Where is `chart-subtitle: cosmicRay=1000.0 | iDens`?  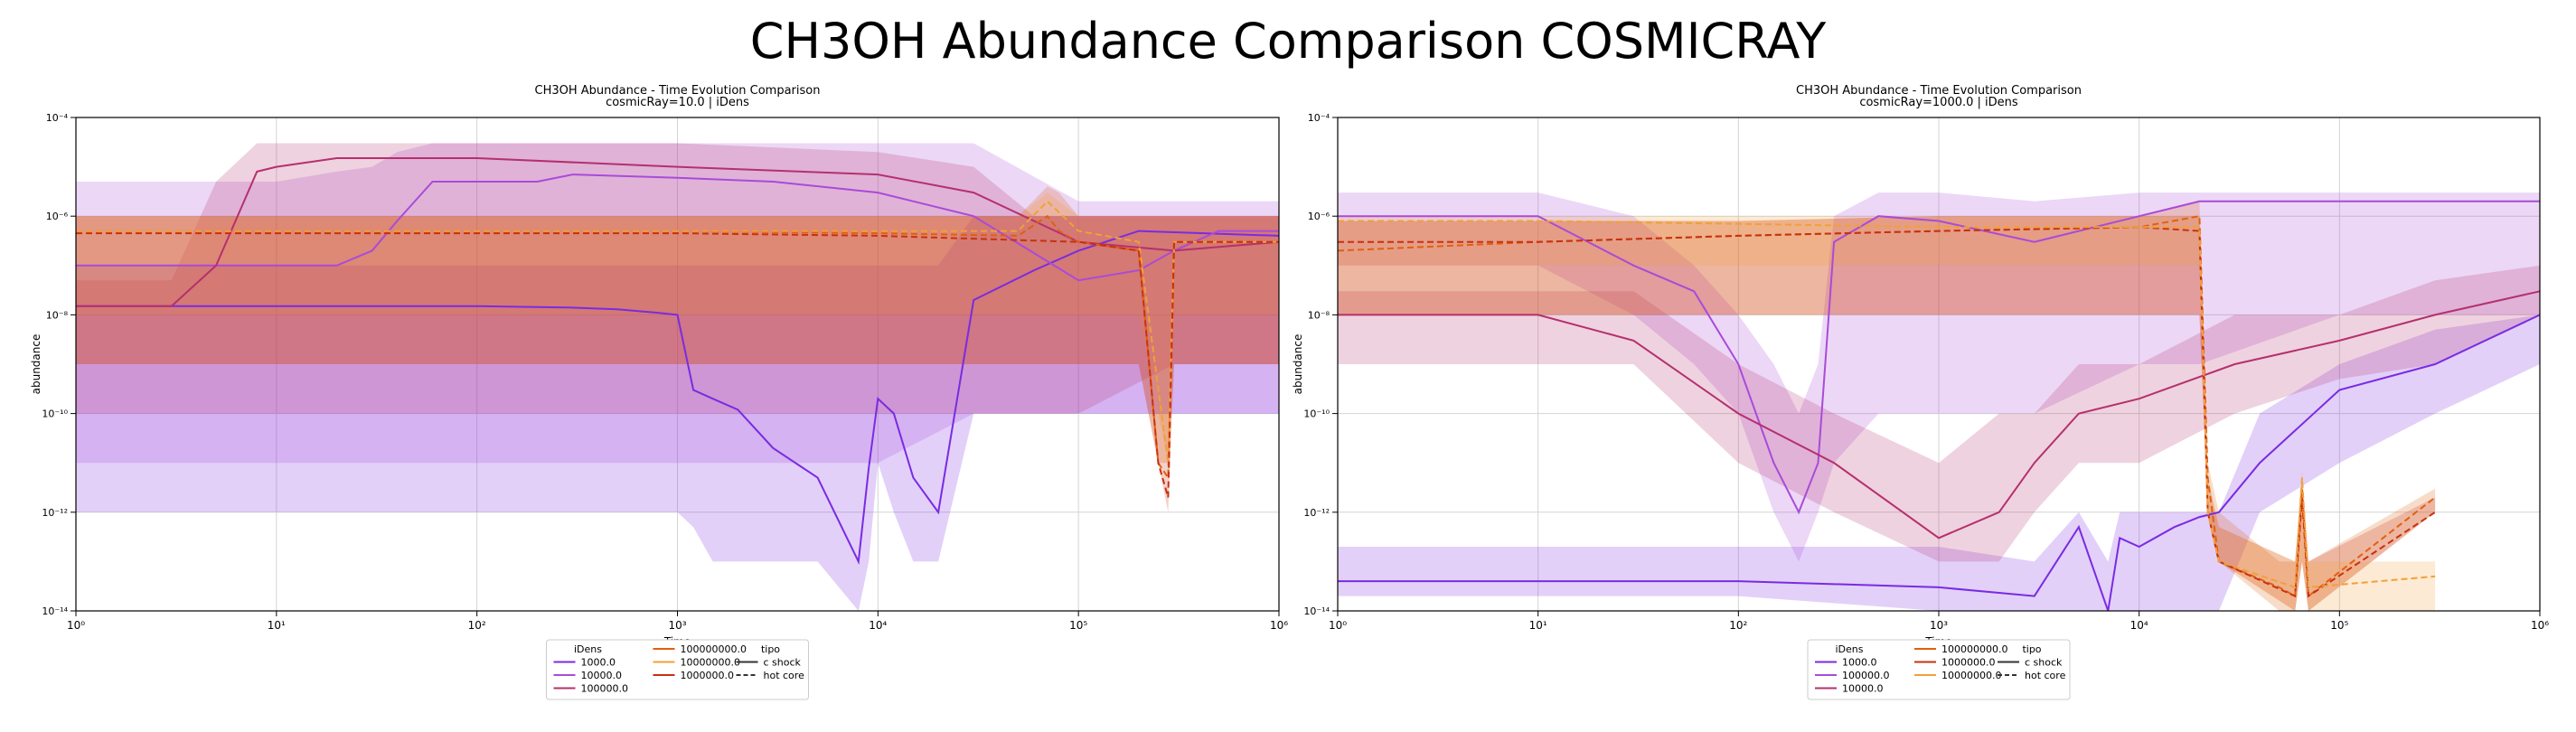 chart-subtitle: cosmicRay=1000.0 | iDens is located at coordinates (1938, 102).